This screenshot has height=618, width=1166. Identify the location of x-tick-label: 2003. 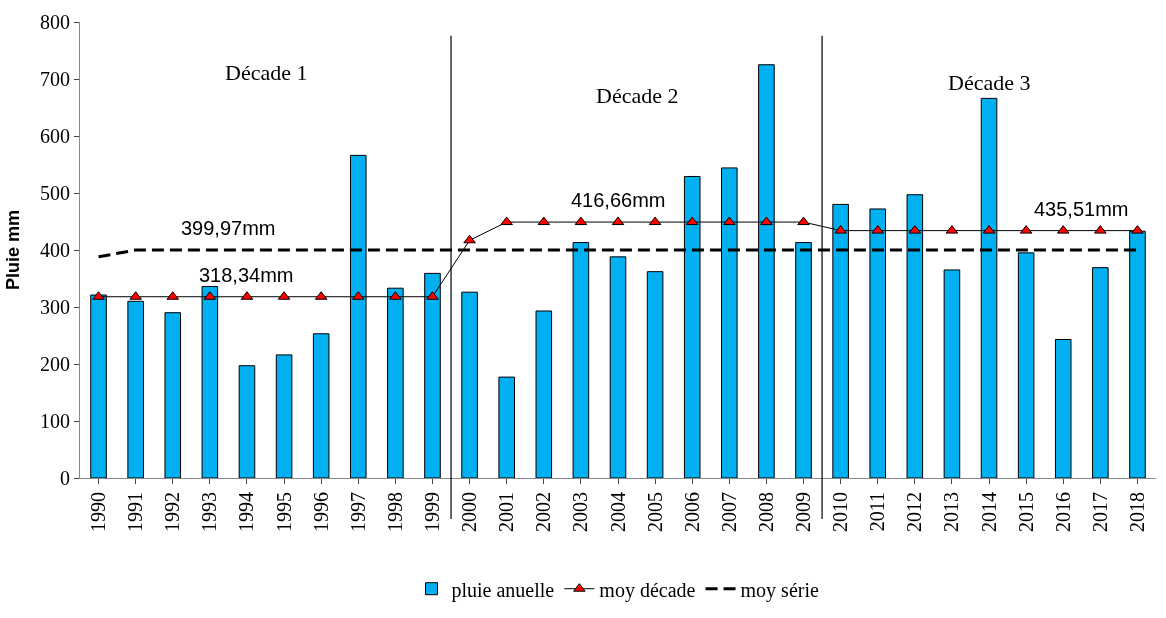
(580, 512).